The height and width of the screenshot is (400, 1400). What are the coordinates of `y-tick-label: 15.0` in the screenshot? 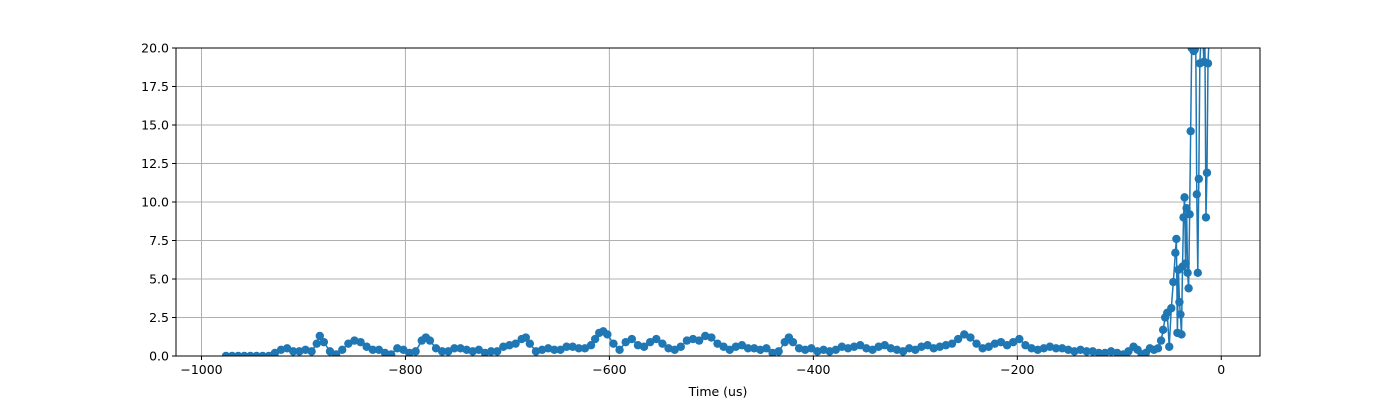 It's located at (155, 125).